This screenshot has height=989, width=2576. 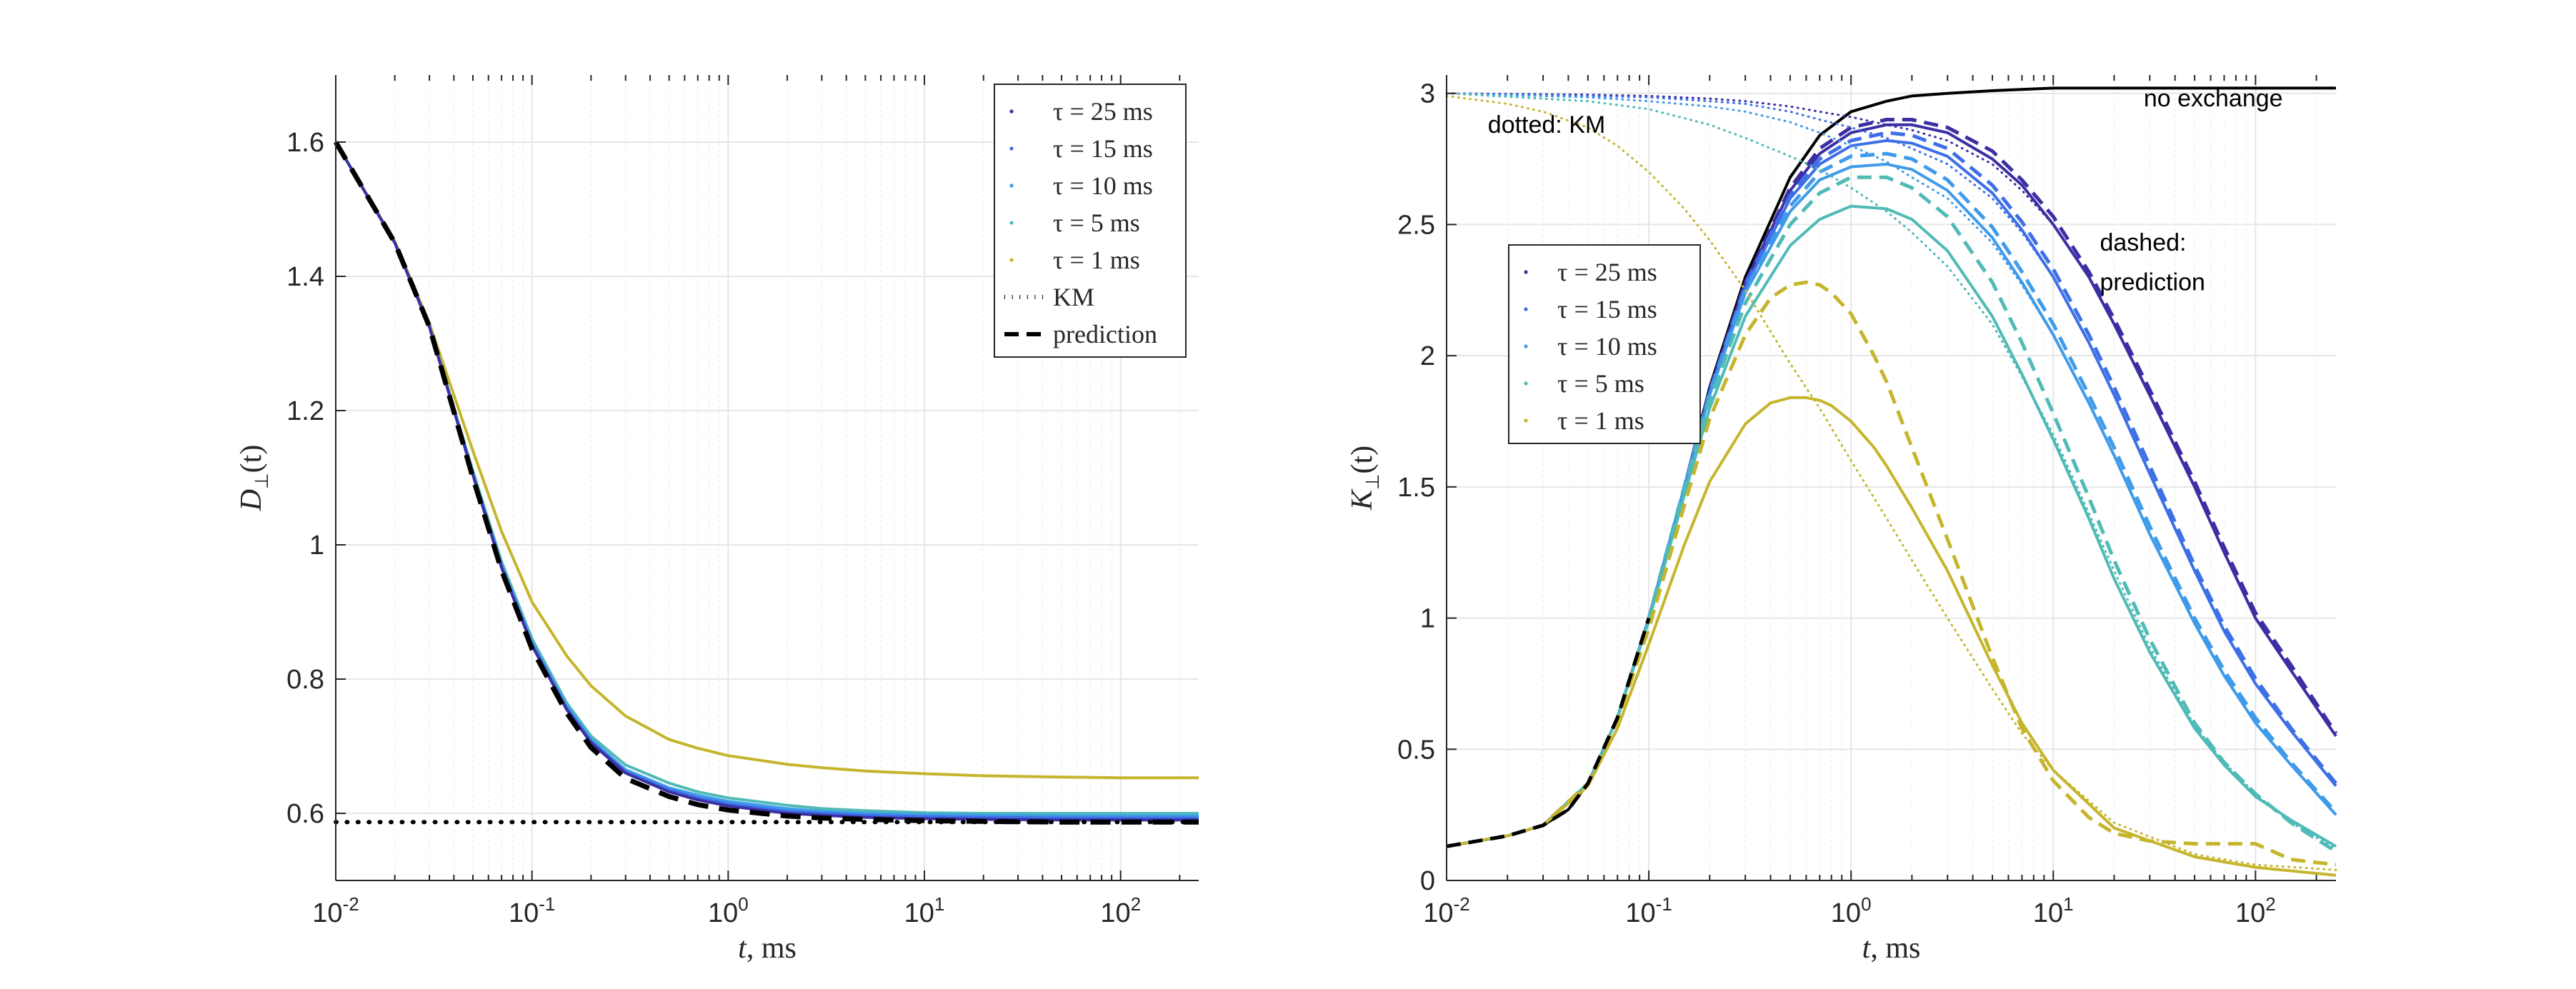 What do you see at coordinates (1416, 225) in the screenshot?
I see `y-tick-label: 2.5` at bounding box center [1416, 225].